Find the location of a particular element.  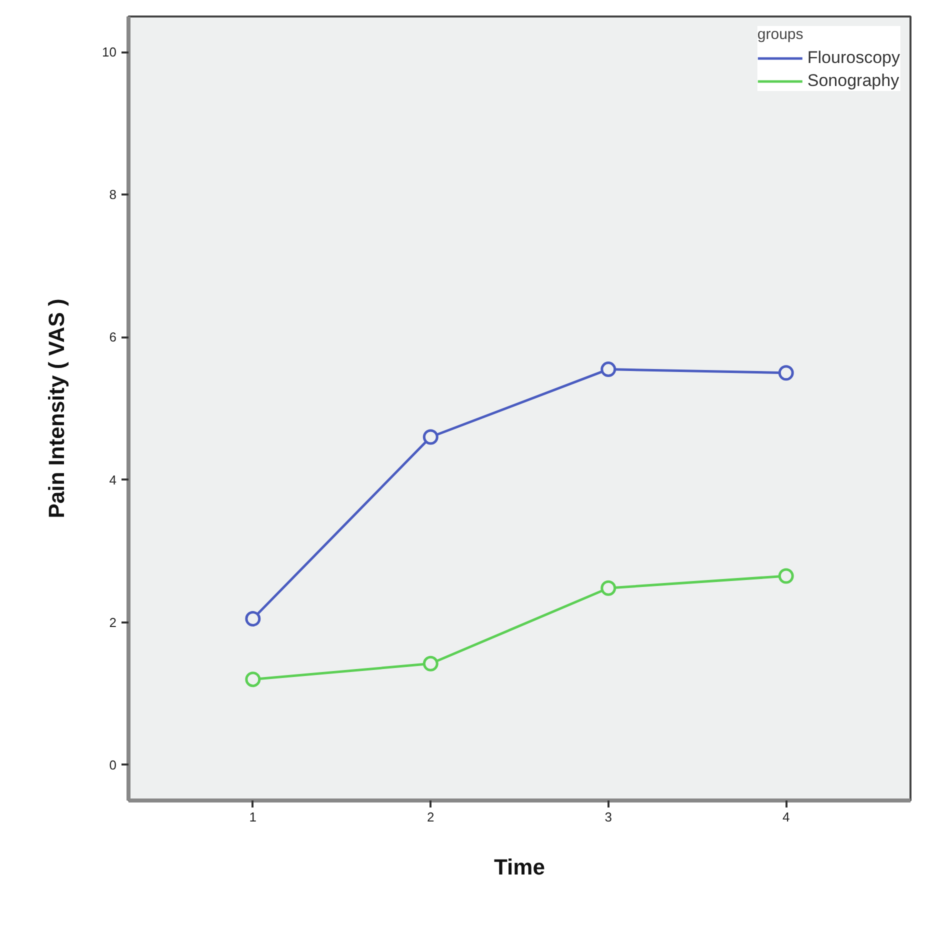

y-tick-label: 10 is located at coordinates (109, 52).